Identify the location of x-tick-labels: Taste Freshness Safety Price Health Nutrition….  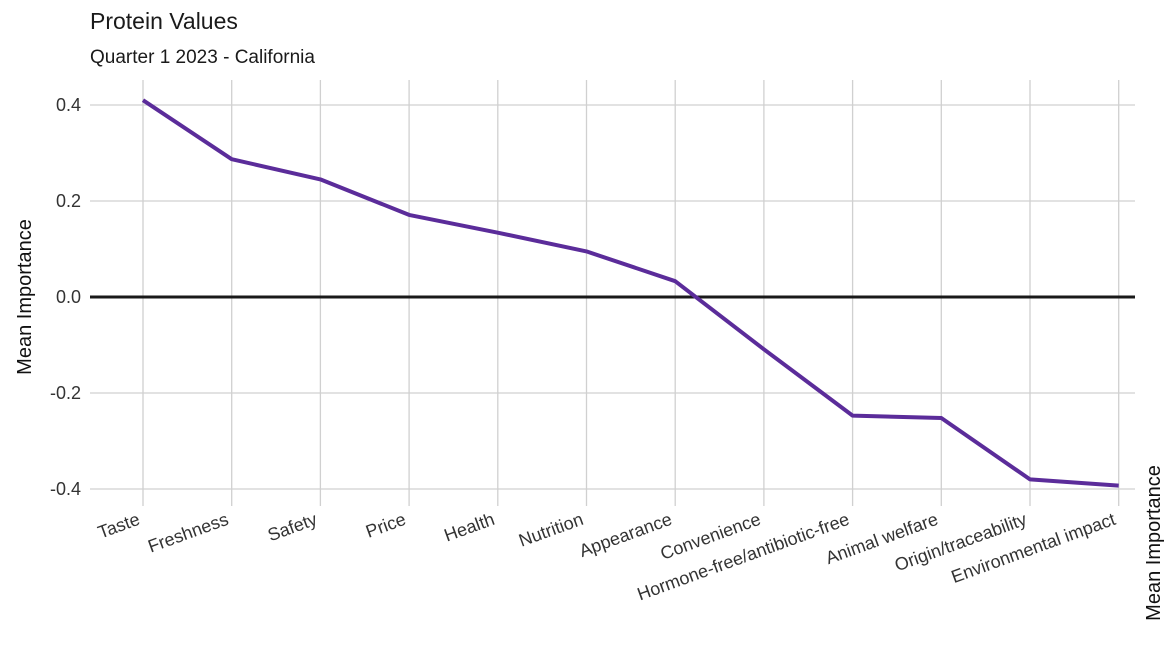
(606, 556).